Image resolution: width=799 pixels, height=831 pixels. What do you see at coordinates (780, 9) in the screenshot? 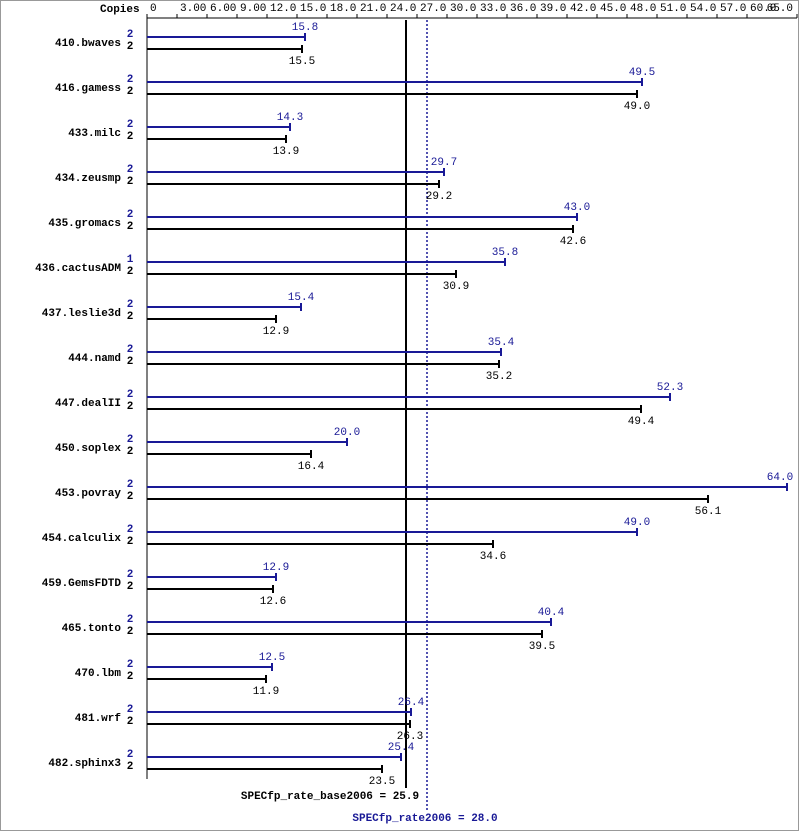
I see `x-tick-label: 65.0` at bounding box center [780, 9].